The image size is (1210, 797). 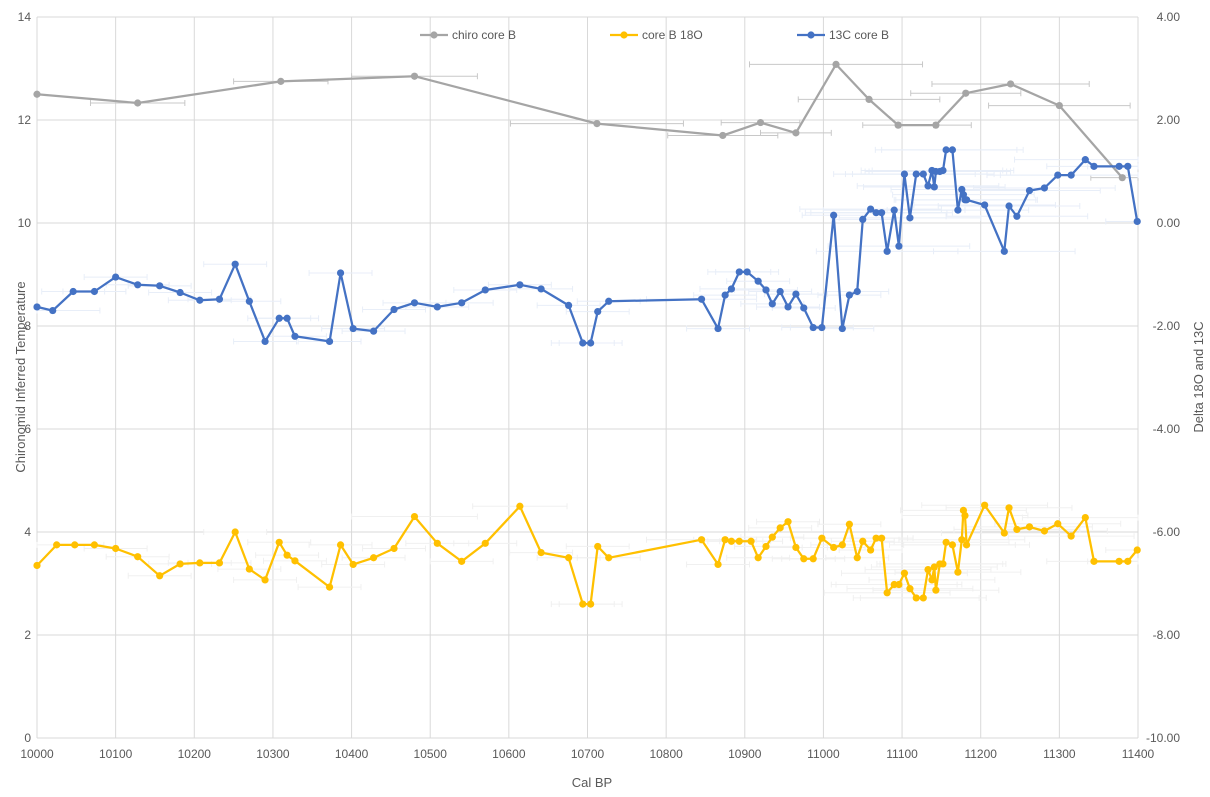 What do you see at coordinates (1059, 754) in the screenshot?
I see `x-tick-label: 11300` at bounding box center [1059, 754].